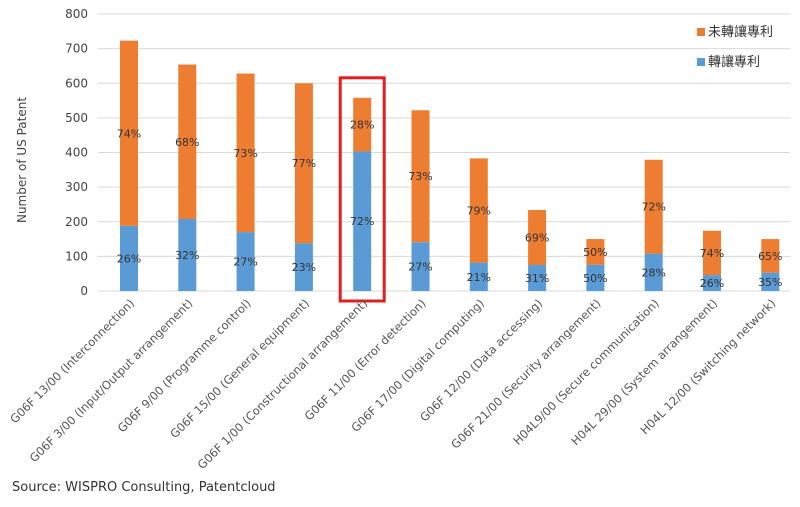 This screenshot has height=507, width=800. I want to click on data-label-transferred: 50%, so click(595, 278).